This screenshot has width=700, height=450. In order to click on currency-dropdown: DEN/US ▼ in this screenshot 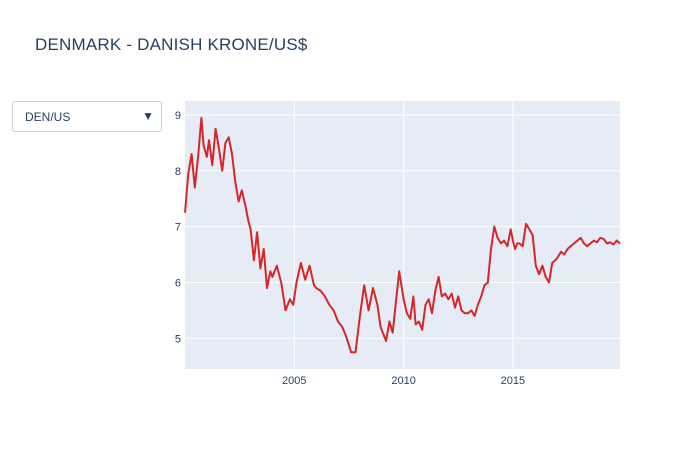, I will do `click(87, 116)`.